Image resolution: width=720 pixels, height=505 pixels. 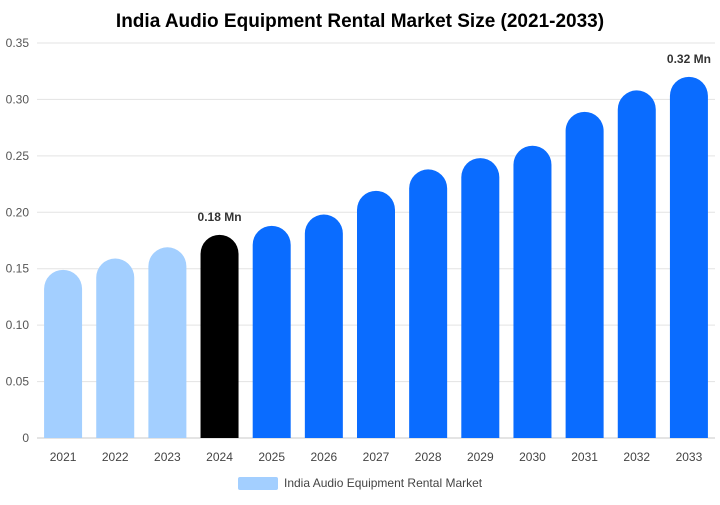 I want to click on bar-2023, so click(x=167, y=342).